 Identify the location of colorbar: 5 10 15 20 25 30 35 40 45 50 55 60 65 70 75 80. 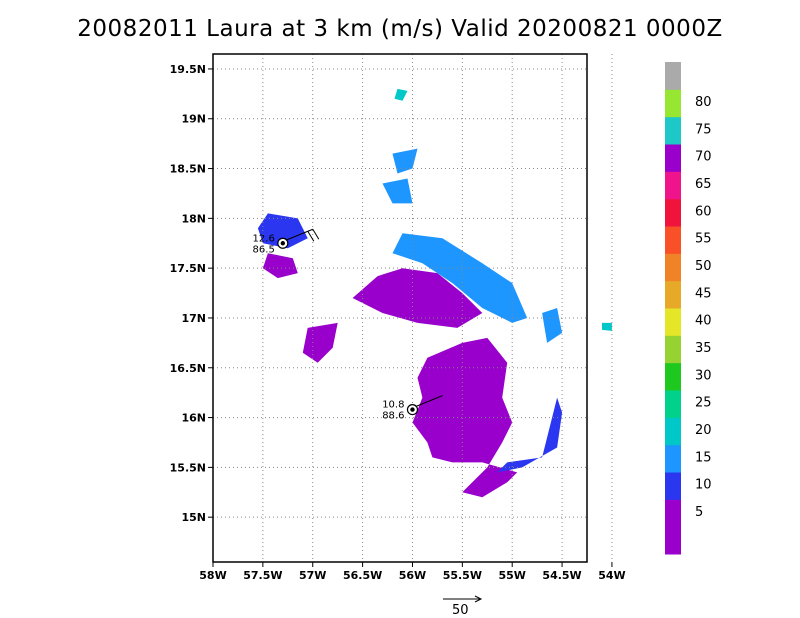
(688, 308).